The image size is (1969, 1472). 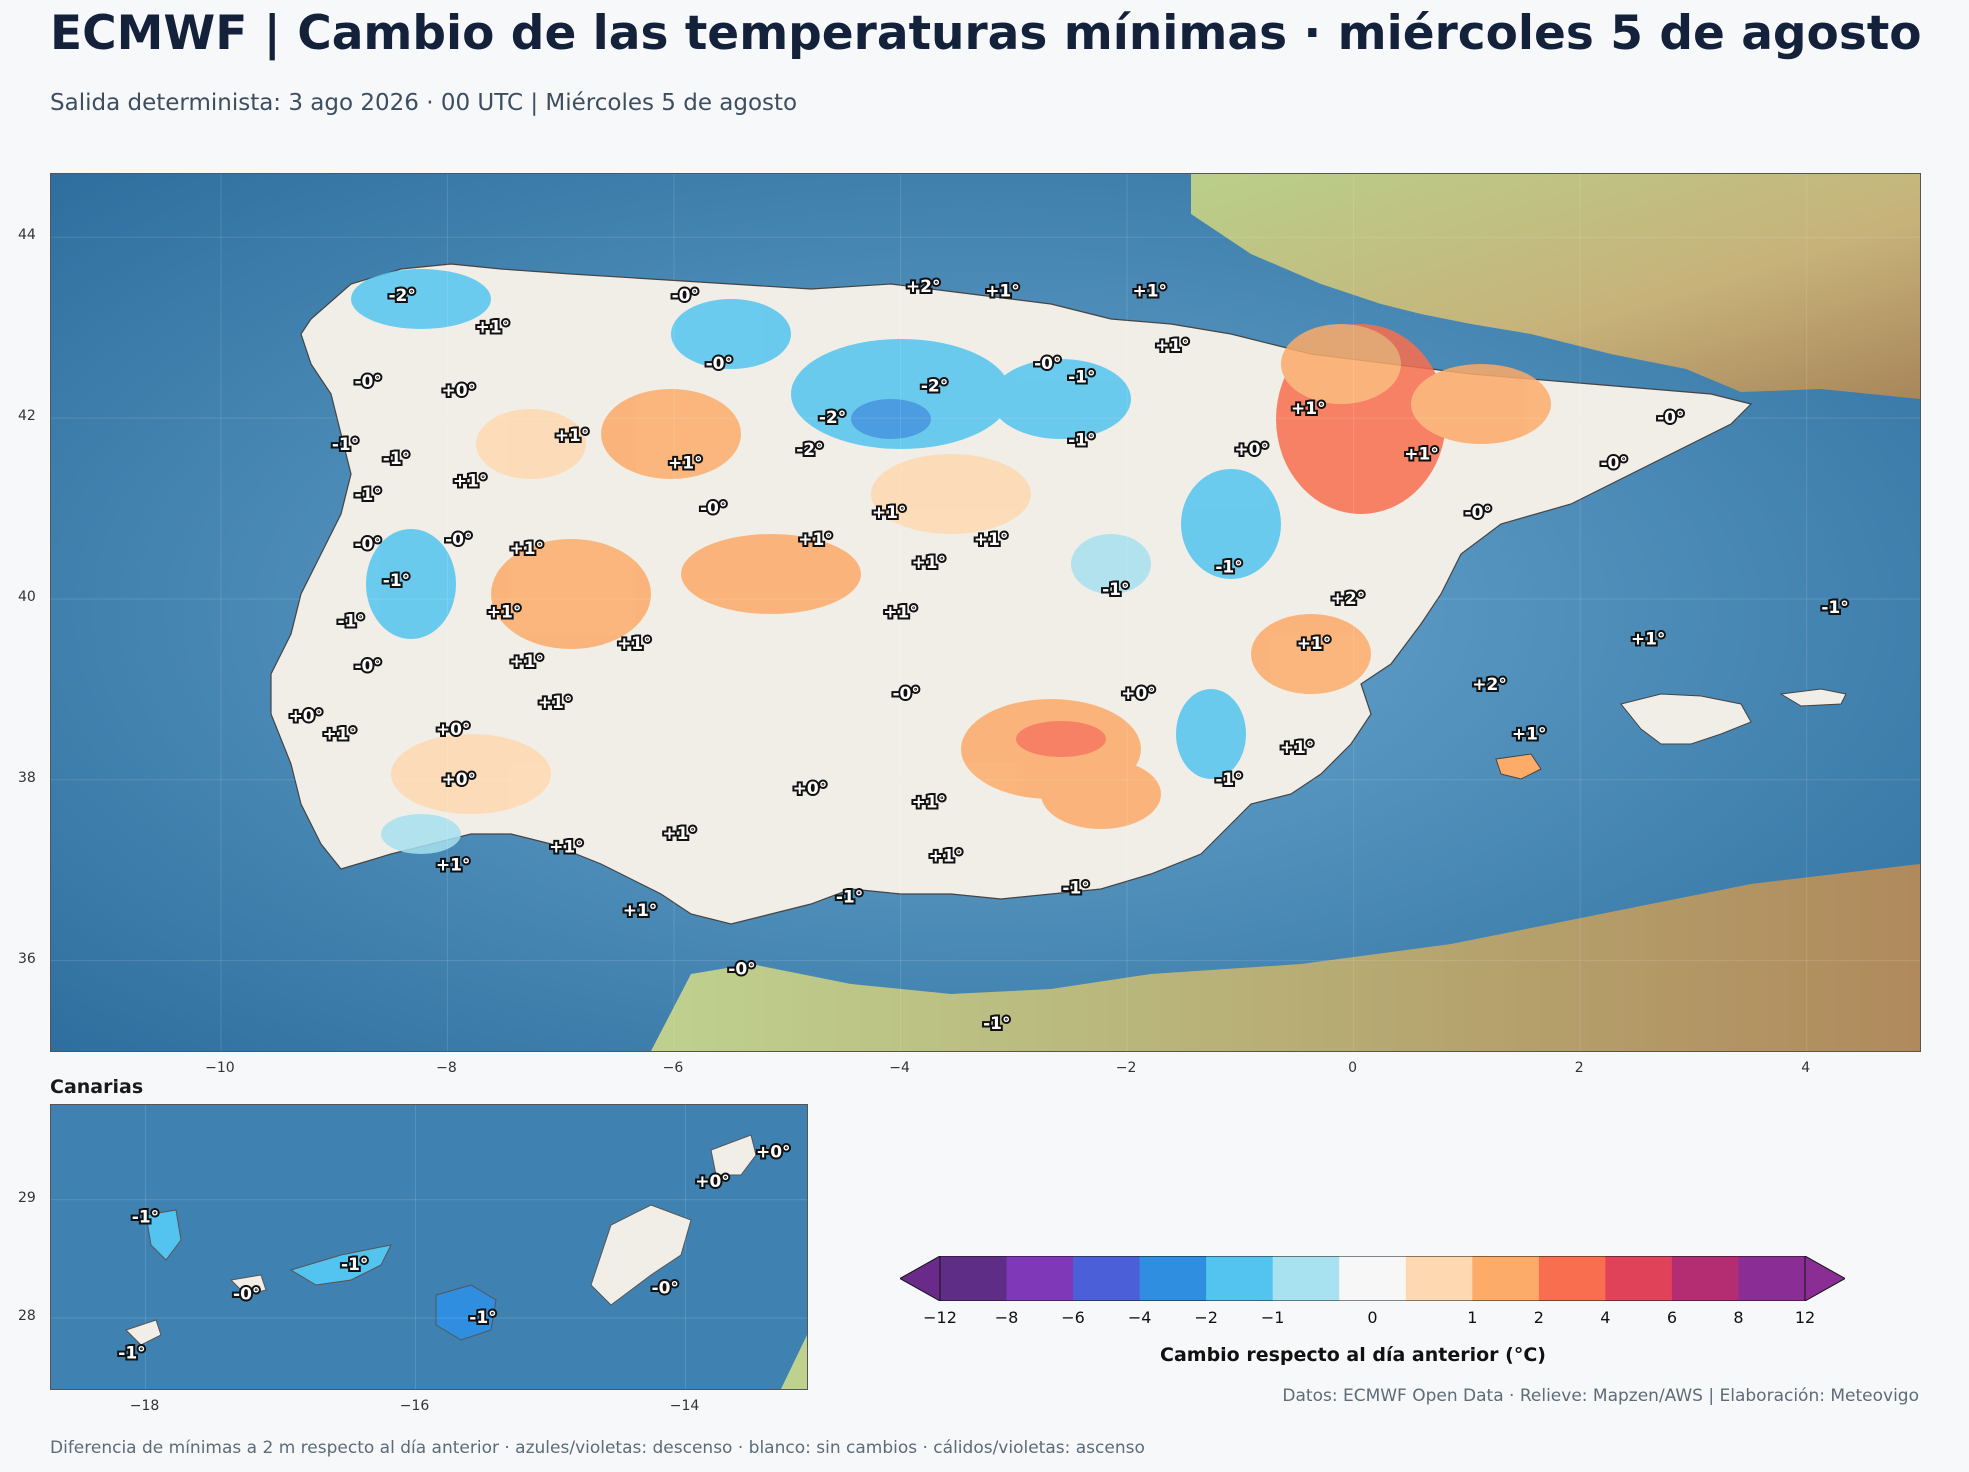 I want to click on main_map-lon-tick-label: 4, so click(x=1806, y=1068).